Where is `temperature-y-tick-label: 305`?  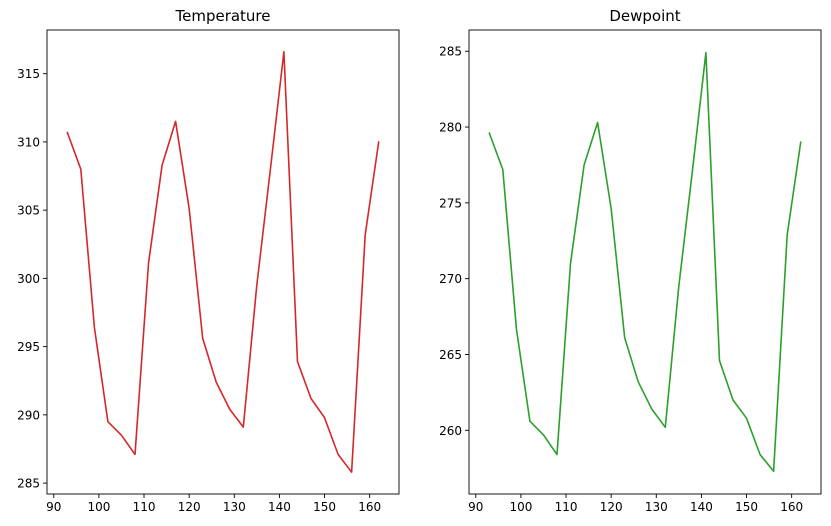
temperature-y-tick-label: 305 is located at coordinates (28, 211).